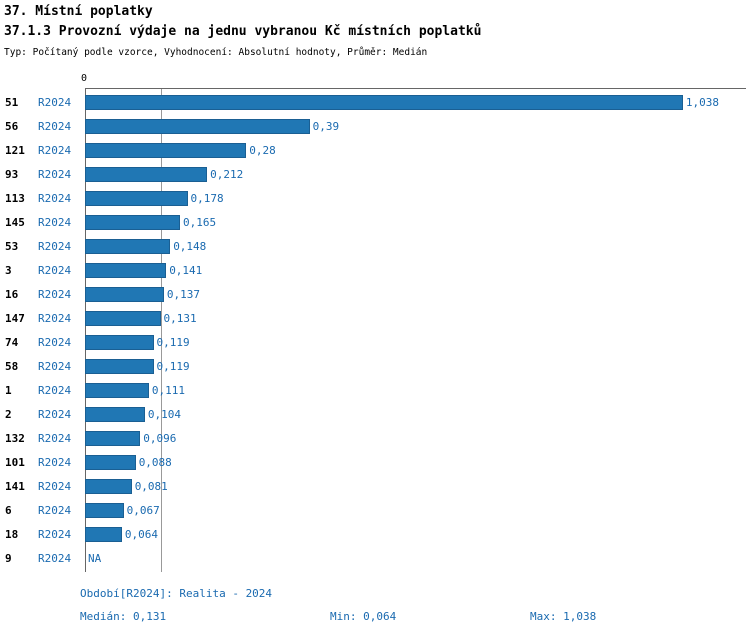  Describe the element at coordinates (375, 150) in the screenshot. I see `chart-row: 121 R2024 0,28` at that location.